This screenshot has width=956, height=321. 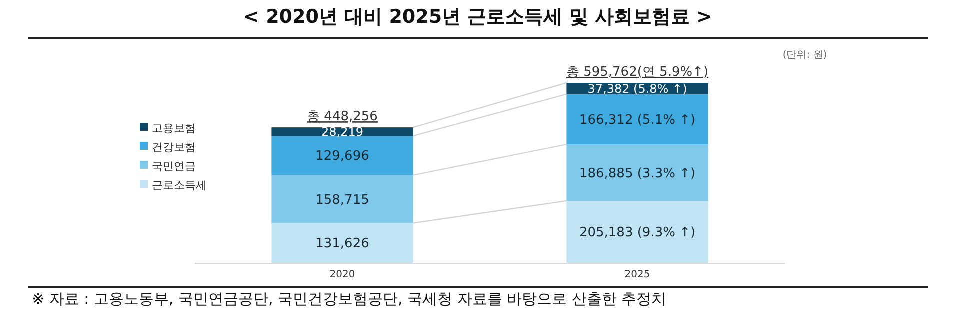 What do you see at coordinates (343, 132) in the screenshot?
I see `data-label: 28,219` at bounding box center [343, 132].